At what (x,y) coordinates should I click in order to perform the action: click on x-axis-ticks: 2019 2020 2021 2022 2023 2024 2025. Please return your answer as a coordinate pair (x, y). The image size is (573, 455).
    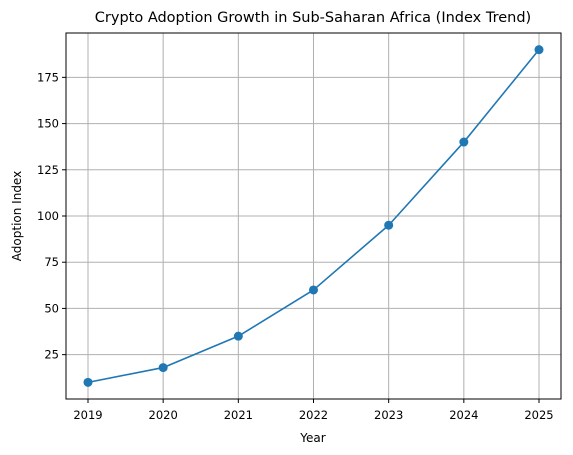
    Looking at the image, I should click on (313, 410).